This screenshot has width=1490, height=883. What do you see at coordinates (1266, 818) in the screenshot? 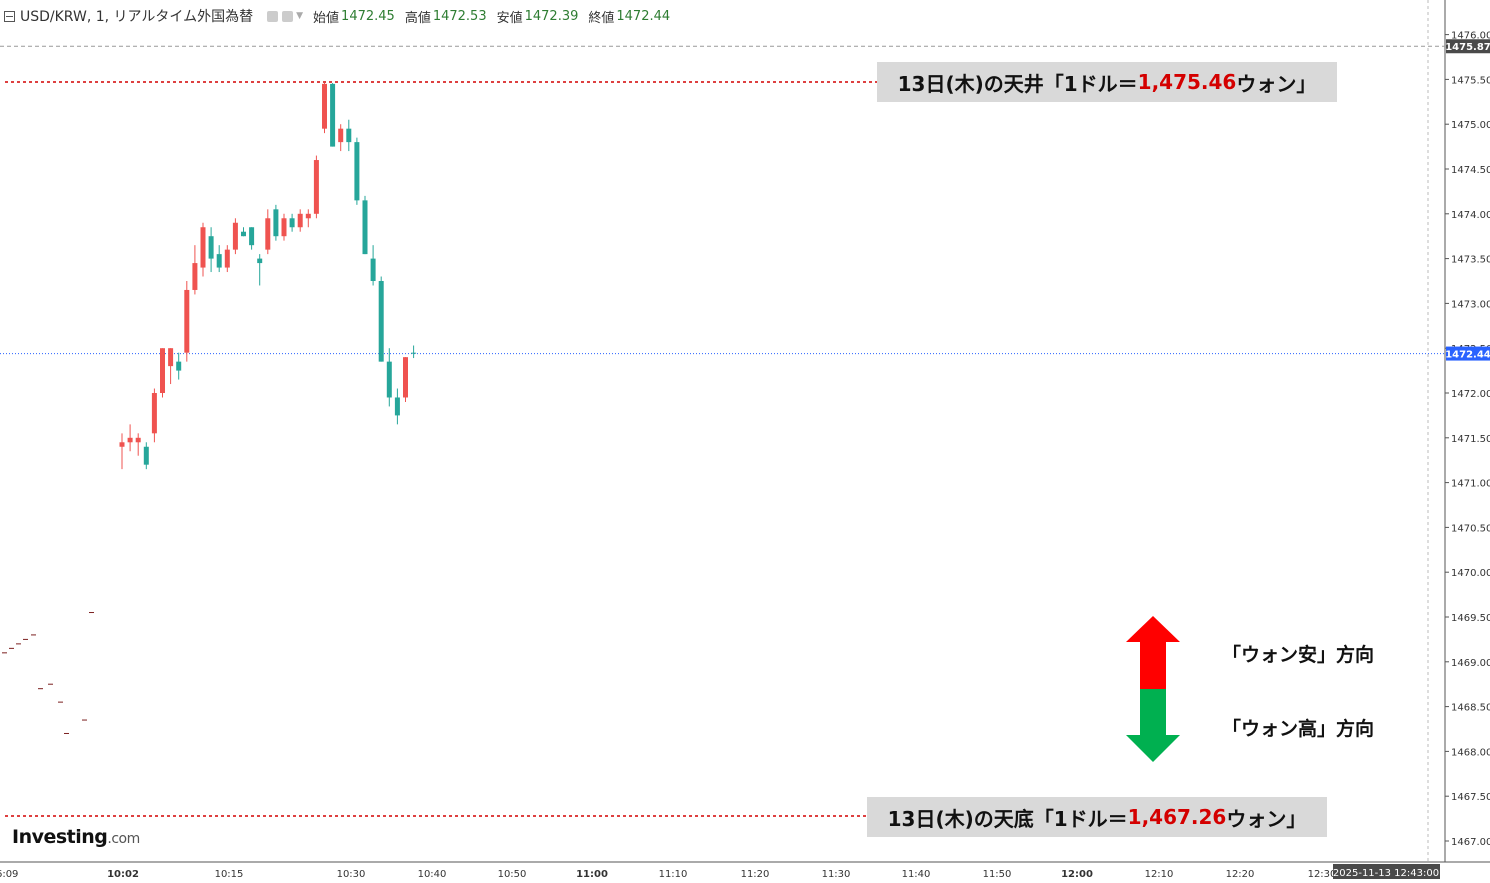
I see `bottom-annotation-suffix: ウォン」` at bounding box center [1266, 818].